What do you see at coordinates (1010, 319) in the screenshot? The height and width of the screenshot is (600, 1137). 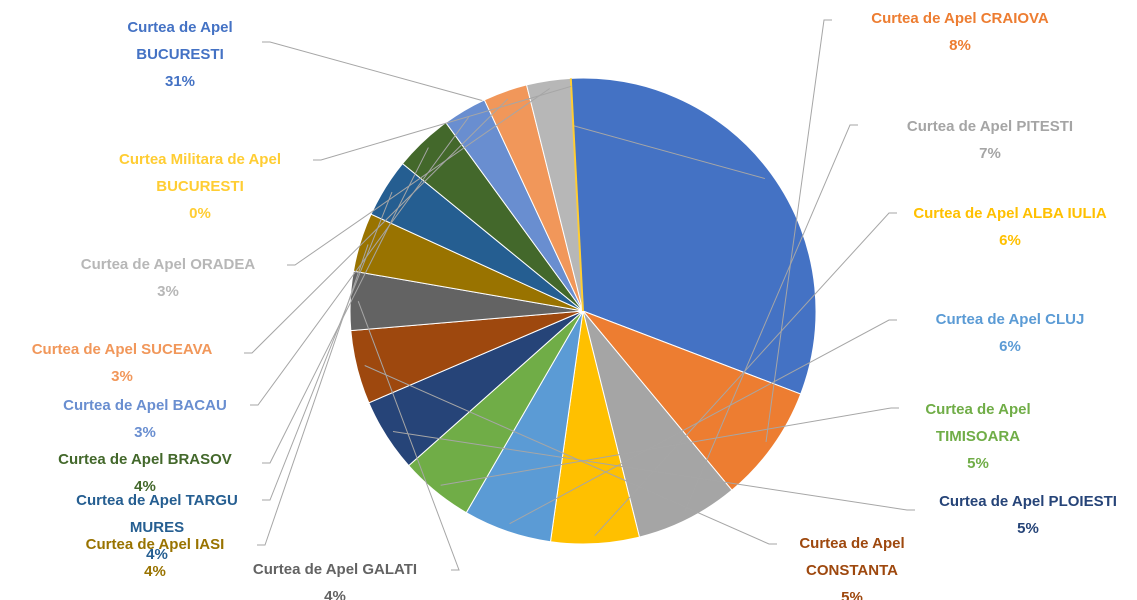 I see `label-name: Curtea de Apel CLUJ` at bounding box center [1010, 319].